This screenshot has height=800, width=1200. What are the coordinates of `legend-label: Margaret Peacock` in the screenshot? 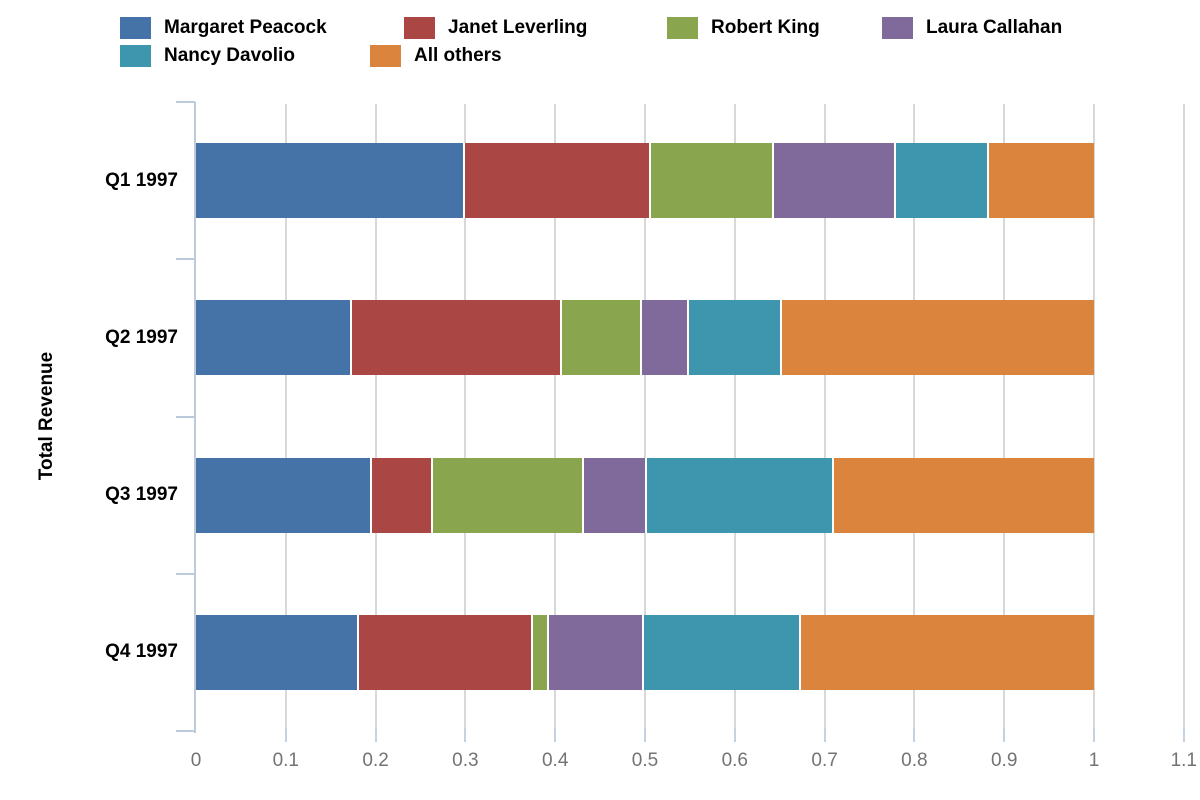 It's located at (245, 27).